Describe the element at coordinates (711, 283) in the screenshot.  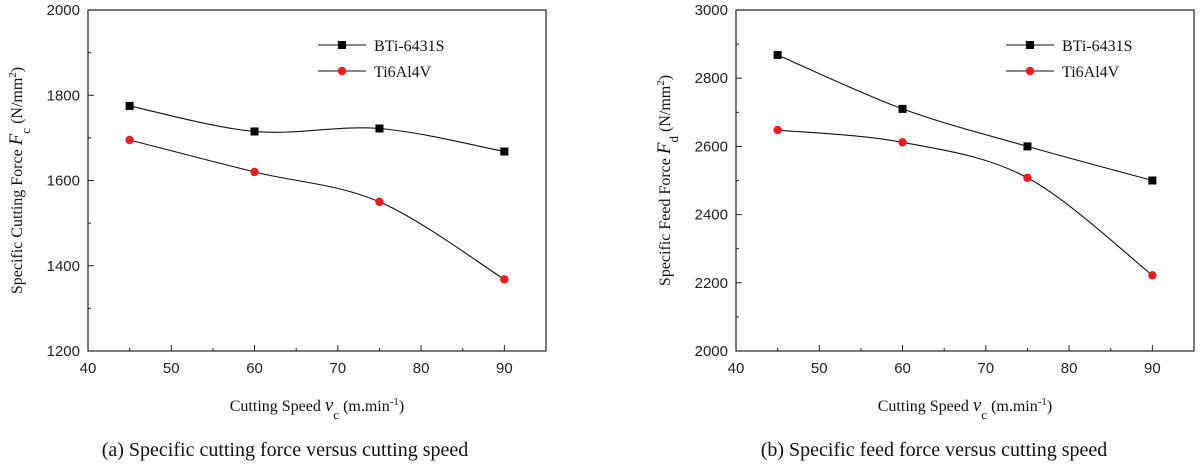
I see `y-tick-label: 2200` at that location.